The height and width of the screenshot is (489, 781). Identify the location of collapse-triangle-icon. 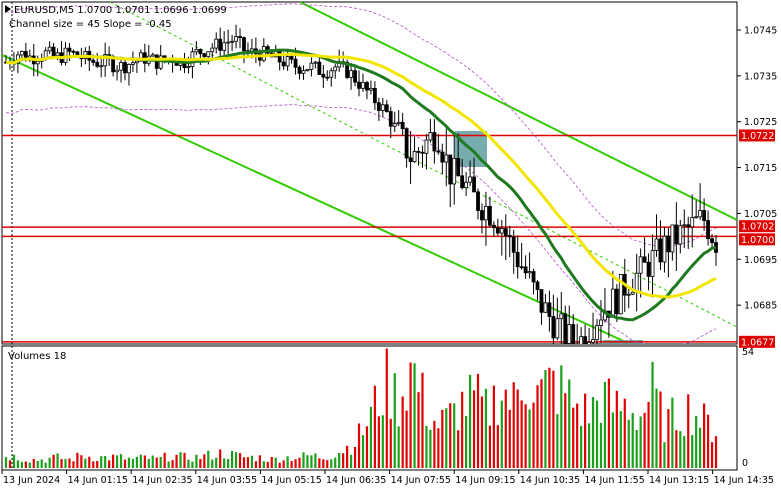
(8, 9).